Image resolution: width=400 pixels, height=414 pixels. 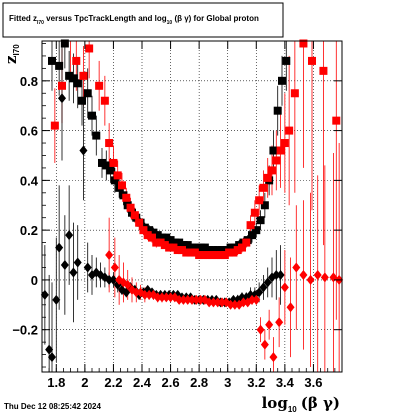 I want to click on y-tick-label-1: 0, so click(x=34, y=280).